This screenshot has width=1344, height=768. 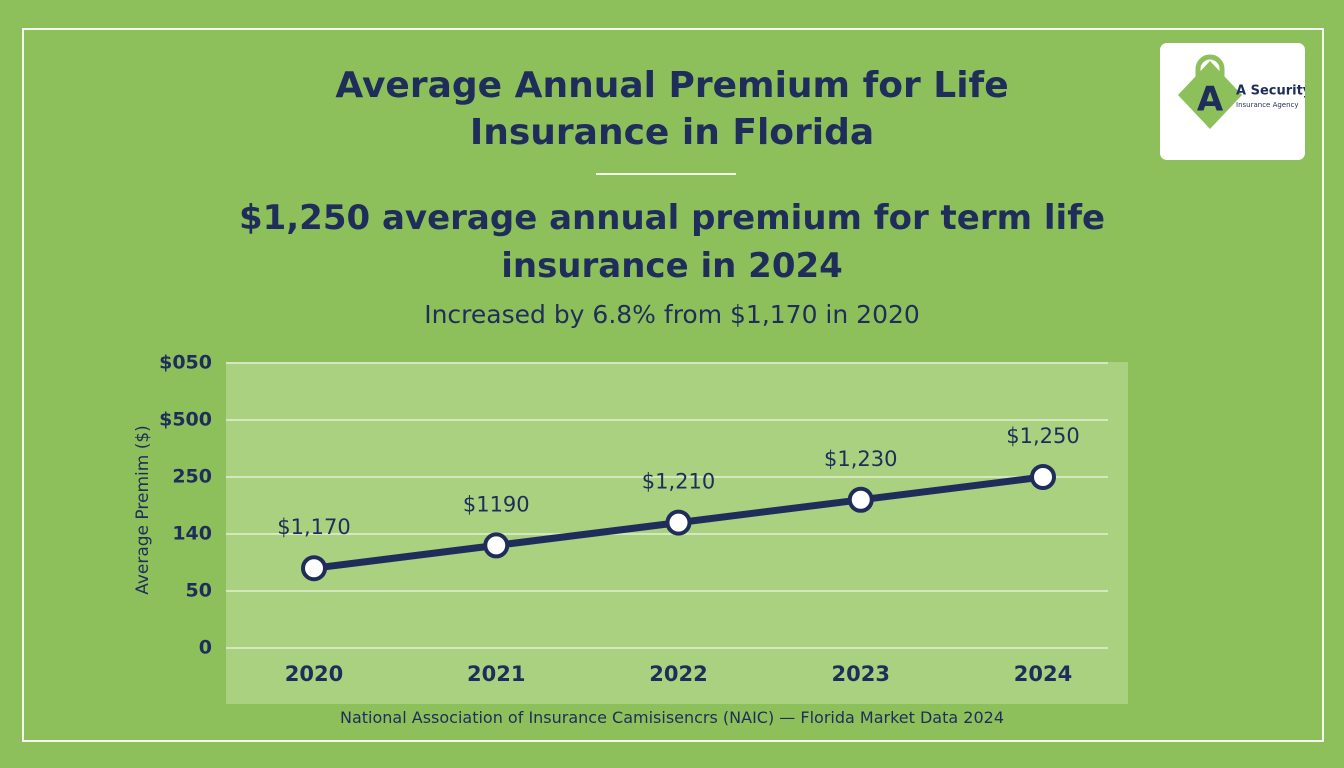 I want to click on data-label: $1190, so click(x=496, y=504).